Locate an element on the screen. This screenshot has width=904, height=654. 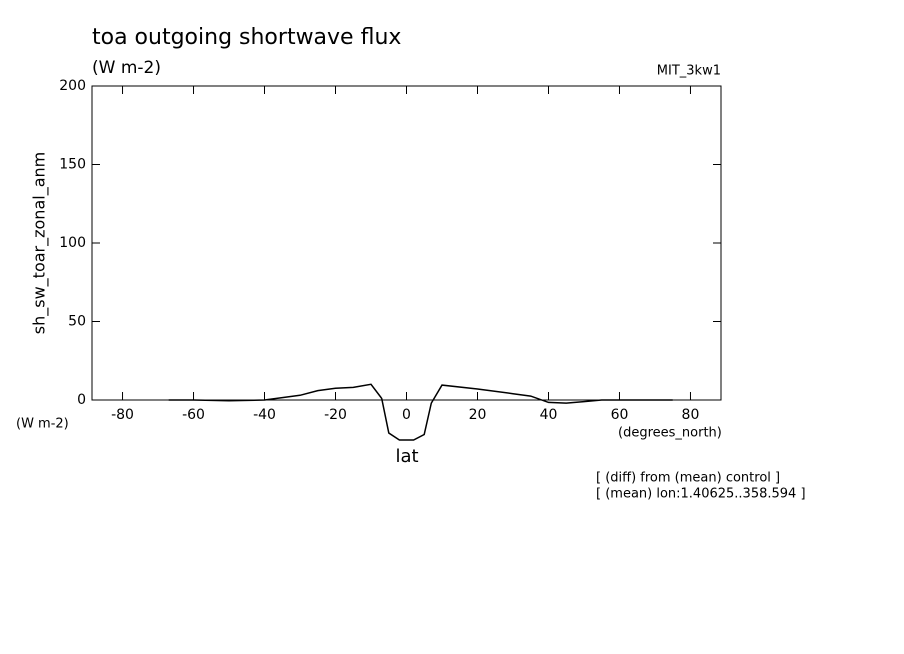
subtitle: (W m-2) is located at coordinates (126, 68).